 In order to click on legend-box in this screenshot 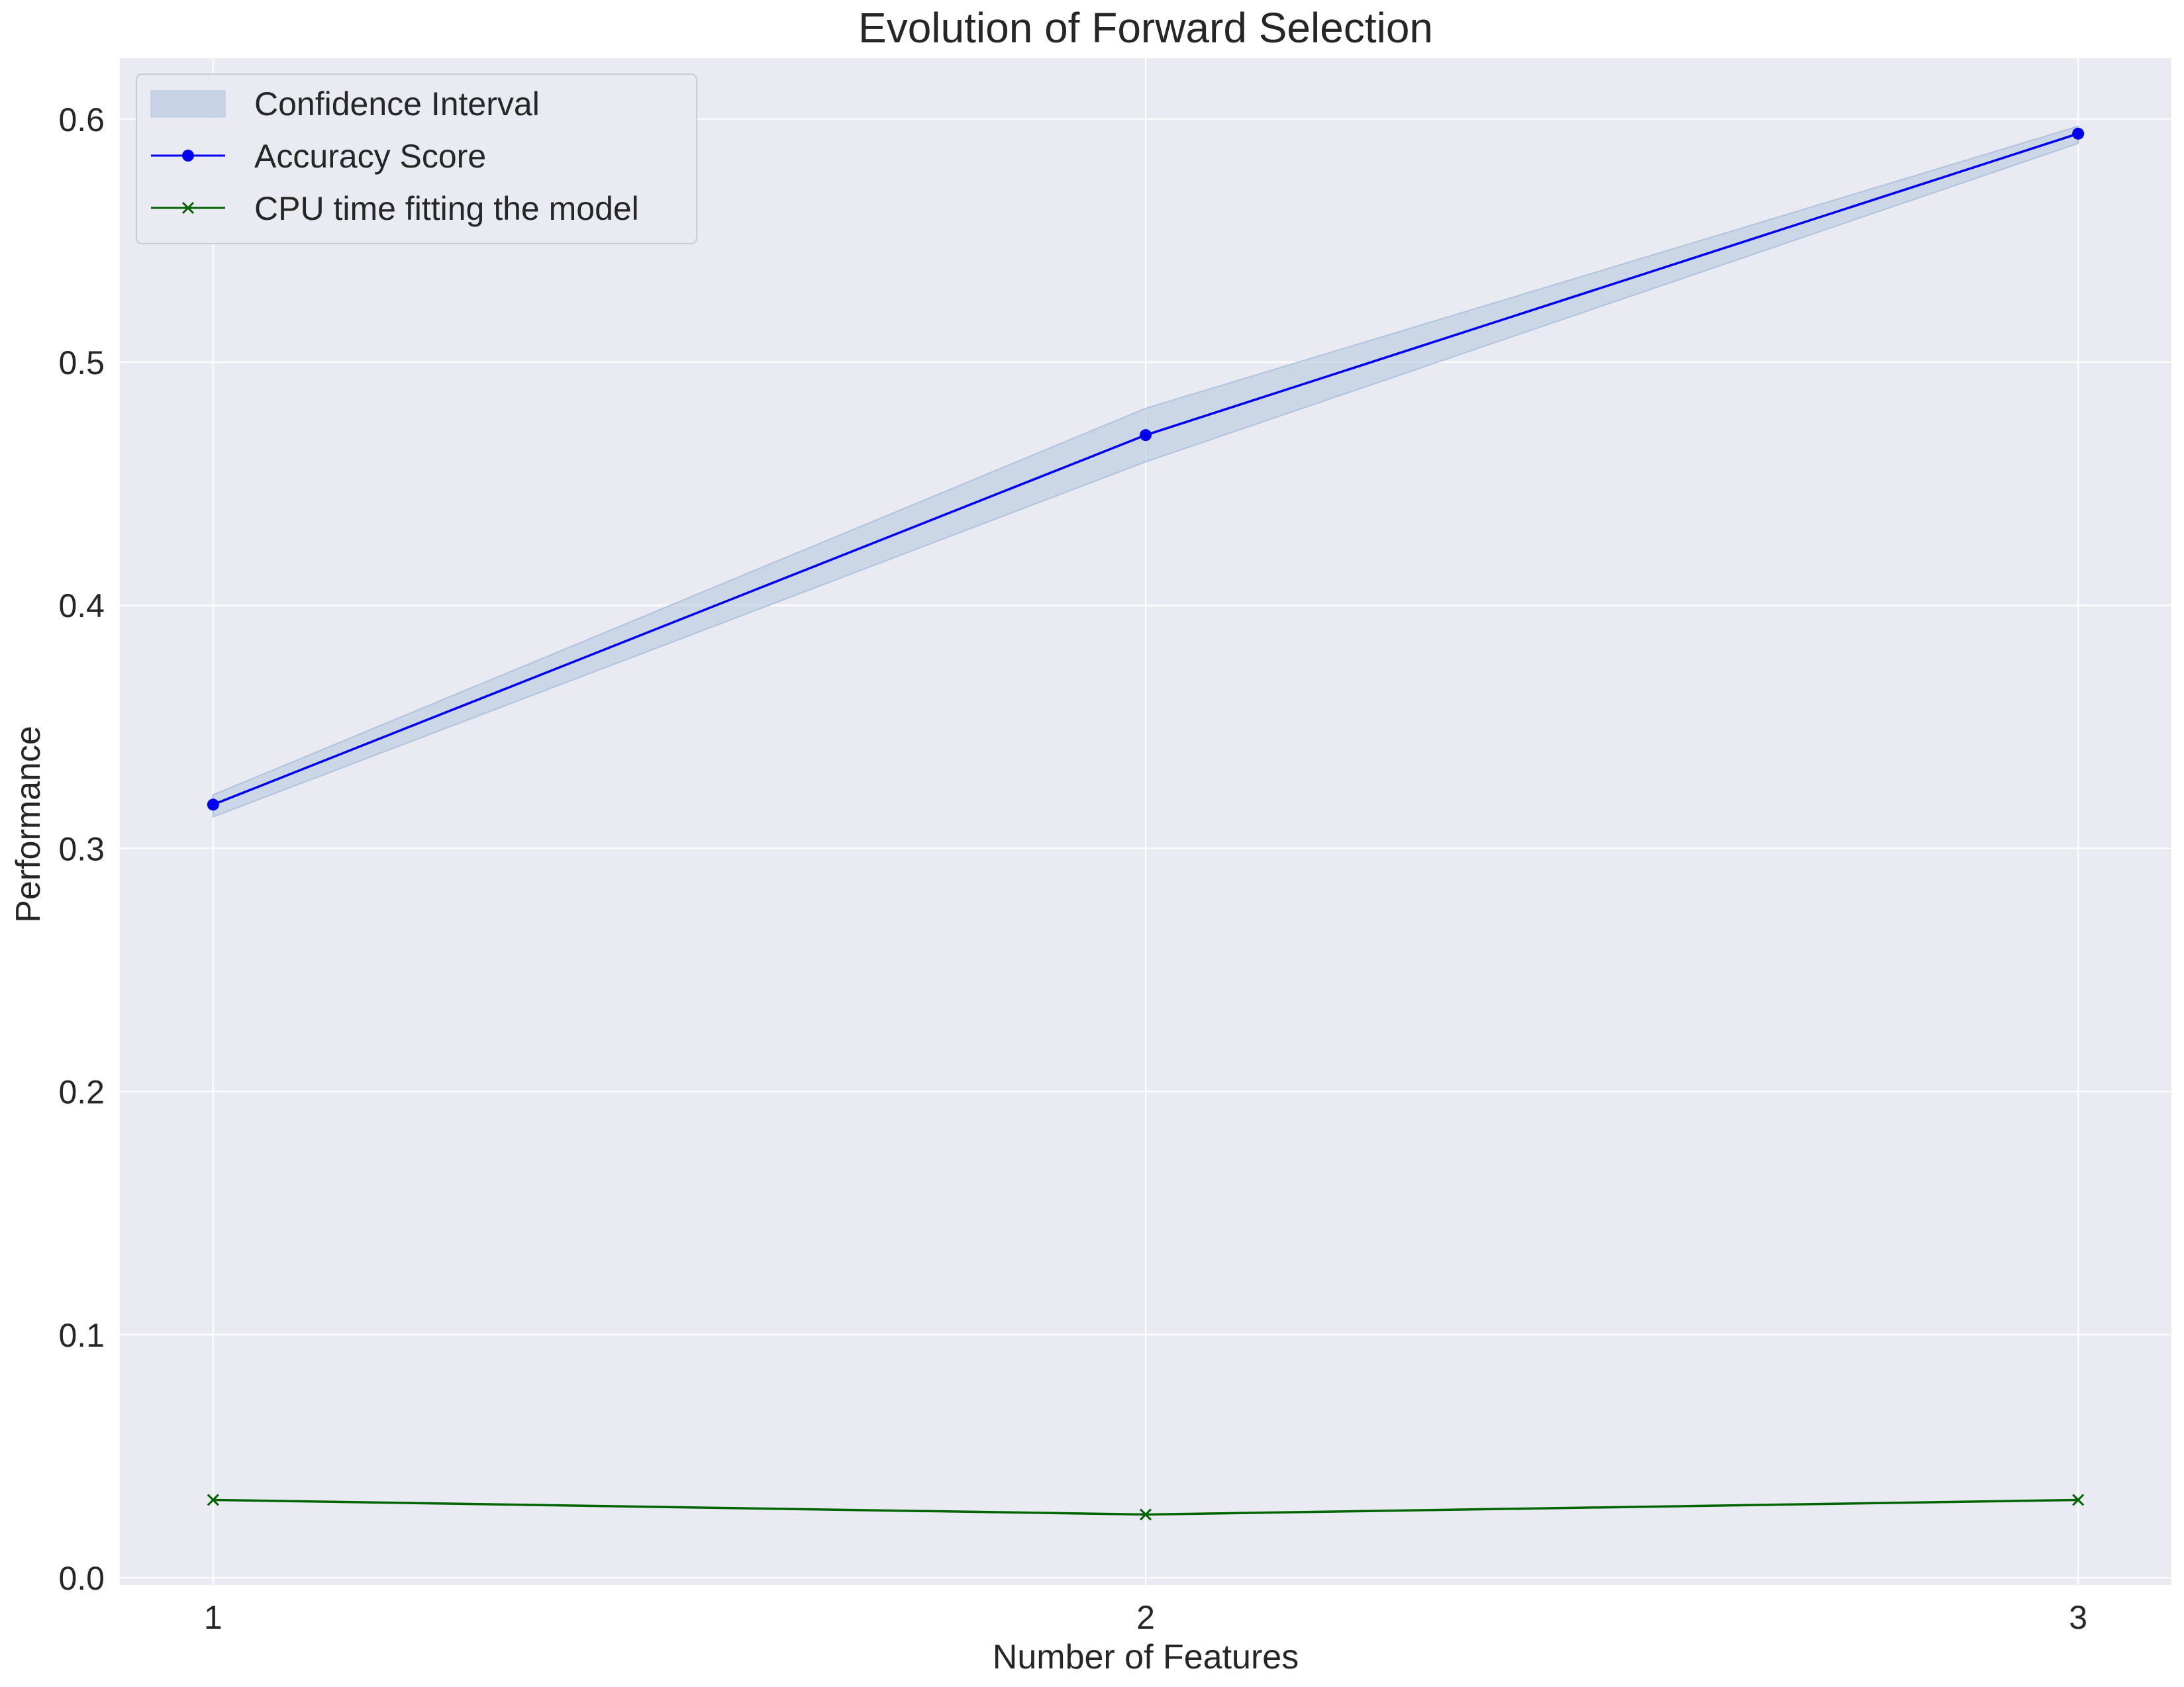, I will do `click(416, 158)`.